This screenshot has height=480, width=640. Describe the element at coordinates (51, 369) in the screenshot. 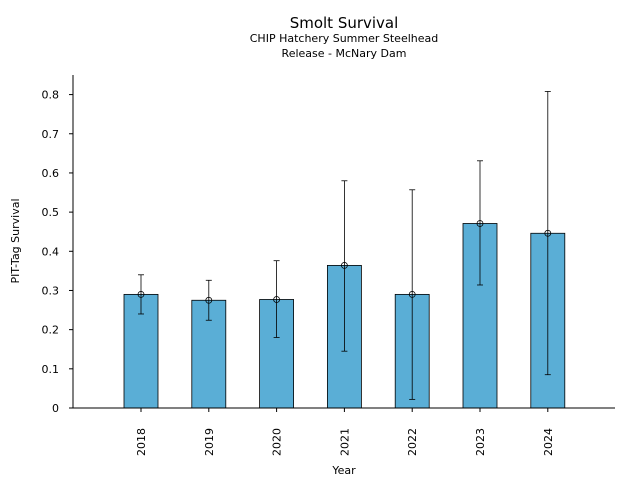

I see `y-tick-label: 0.1` at that location.